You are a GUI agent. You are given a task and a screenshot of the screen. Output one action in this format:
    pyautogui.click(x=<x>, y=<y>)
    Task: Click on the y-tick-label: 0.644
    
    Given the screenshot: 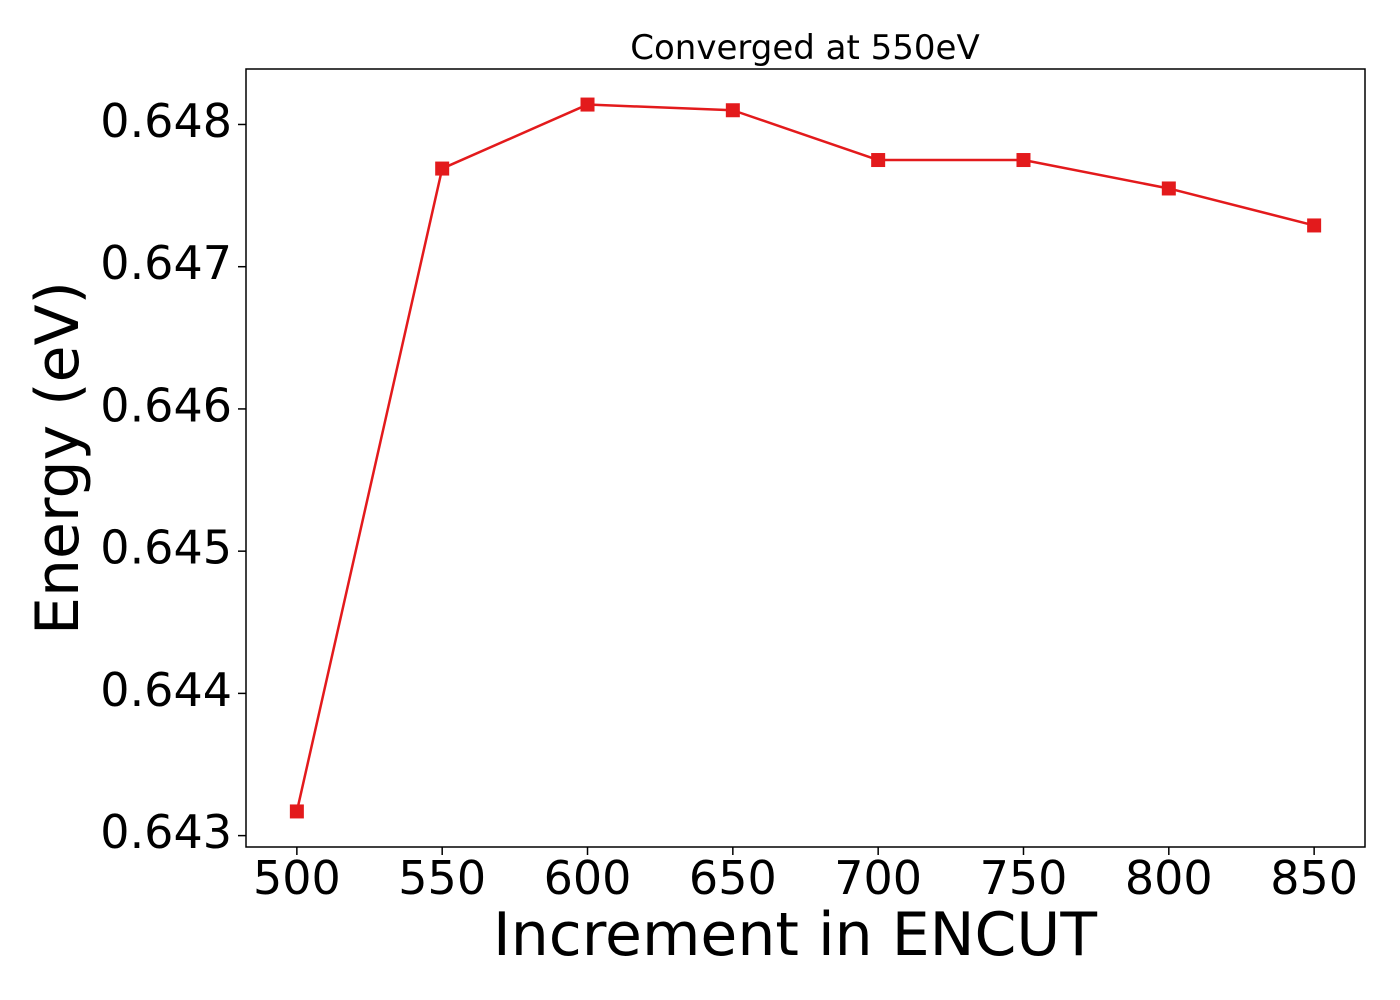 What is the action you would take?
    pyautogui.click(x=166, y=690)
    